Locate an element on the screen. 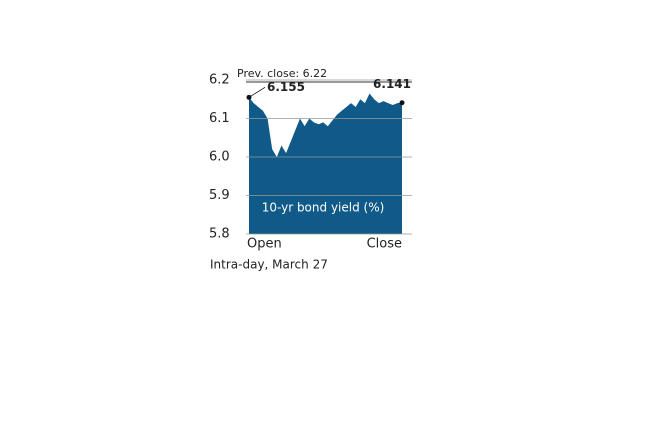 This screenshot has height=444, width=660. x-tick-label: Close is located at coordinates (384, 244).